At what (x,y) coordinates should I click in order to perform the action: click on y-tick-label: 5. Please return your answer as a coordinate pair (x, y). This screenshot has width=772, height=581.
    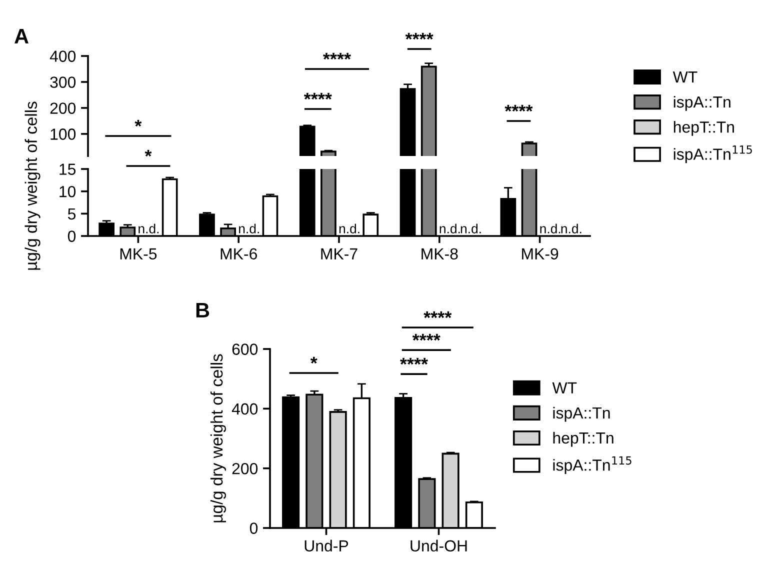
    Looking at the image, I should click on (72, 214).